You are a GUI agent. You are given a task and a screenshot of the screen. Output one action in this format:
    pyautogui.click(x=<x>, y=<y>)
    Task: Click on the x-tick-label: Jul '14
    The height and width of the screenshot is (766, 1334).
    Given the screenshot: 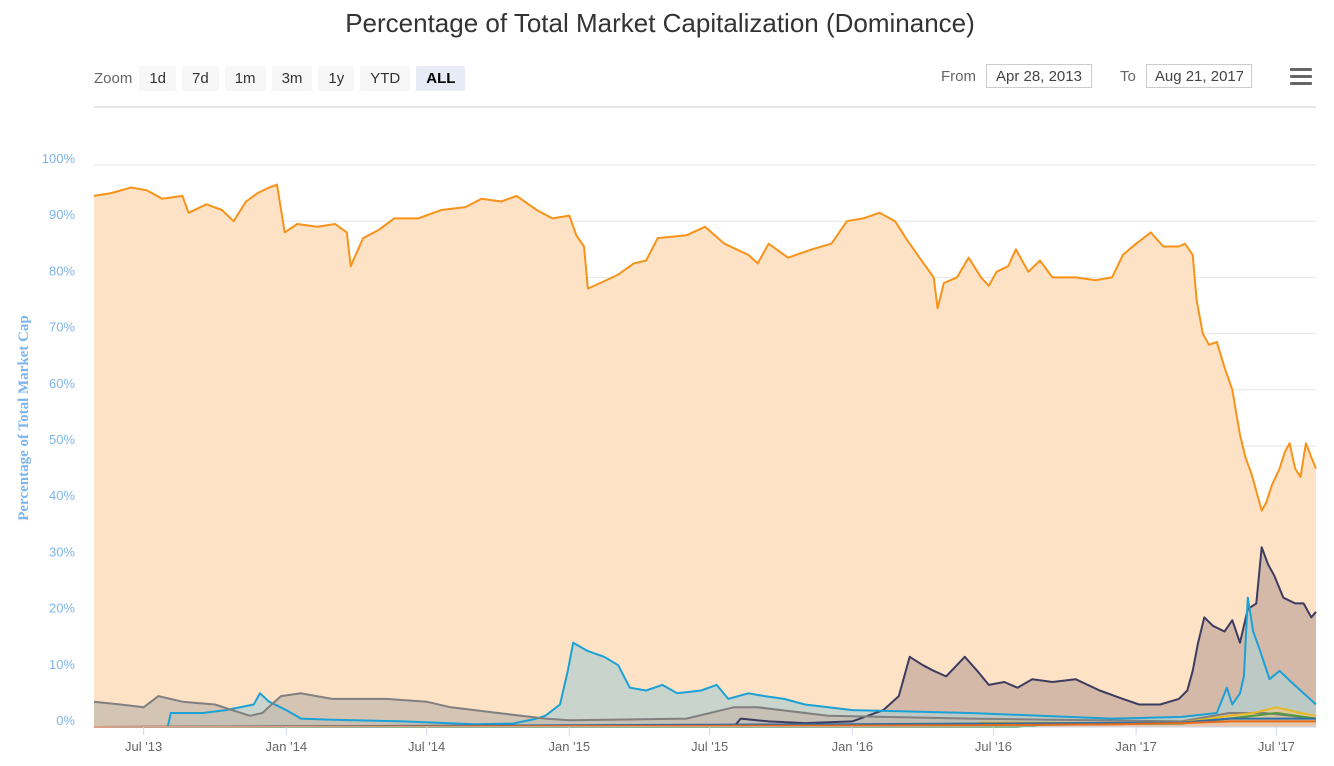 What is the action you would take?
    pyautogui.click(x=426, y=746)
    